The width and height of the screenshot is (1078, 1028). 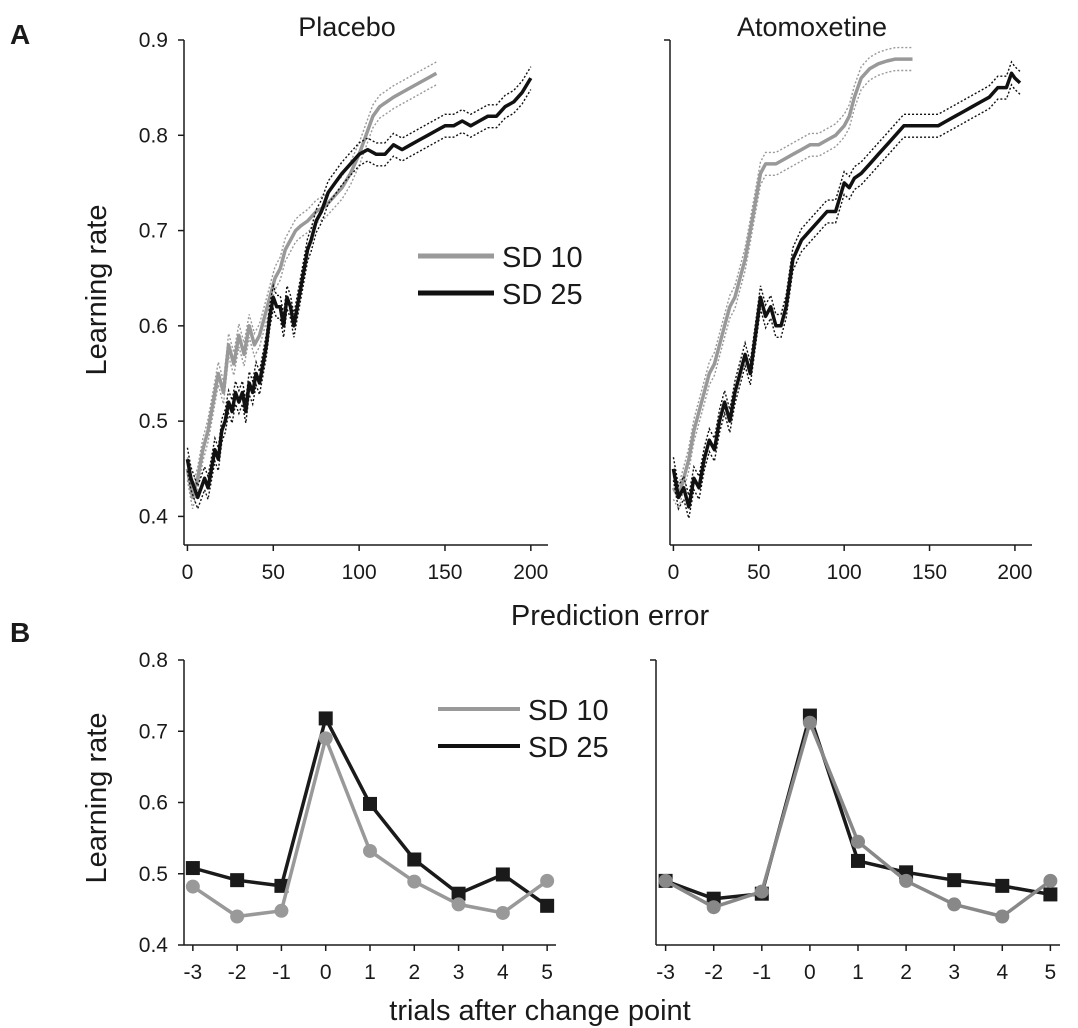 I want to click on y-tick-label-B-placebo: 0.4, so click(x=154, y=945).